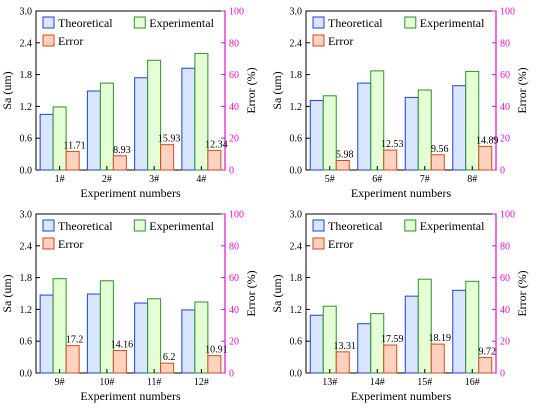 This screenshot has width=550, height=409. I want to click on x-tick-label: 5#, so click(330, 179).